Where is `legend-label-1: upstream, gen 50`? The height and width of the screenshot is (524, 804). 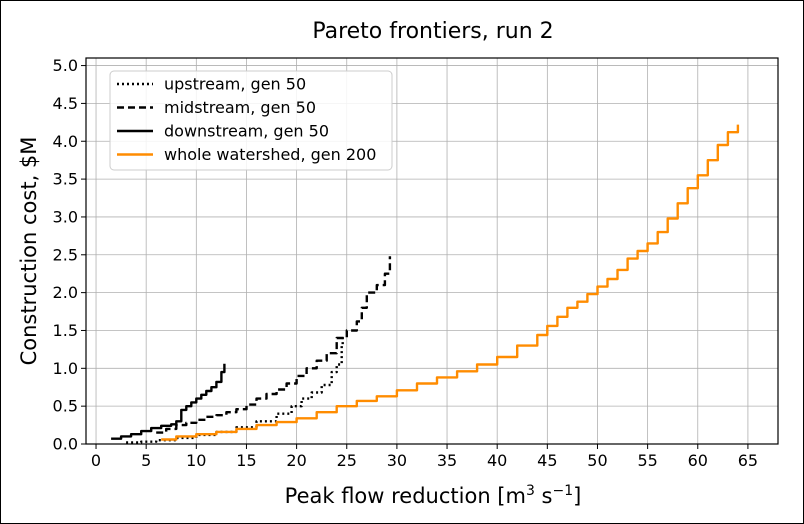
legend-label-1: upstream, gen 50 is located at coordinates (235, 84).